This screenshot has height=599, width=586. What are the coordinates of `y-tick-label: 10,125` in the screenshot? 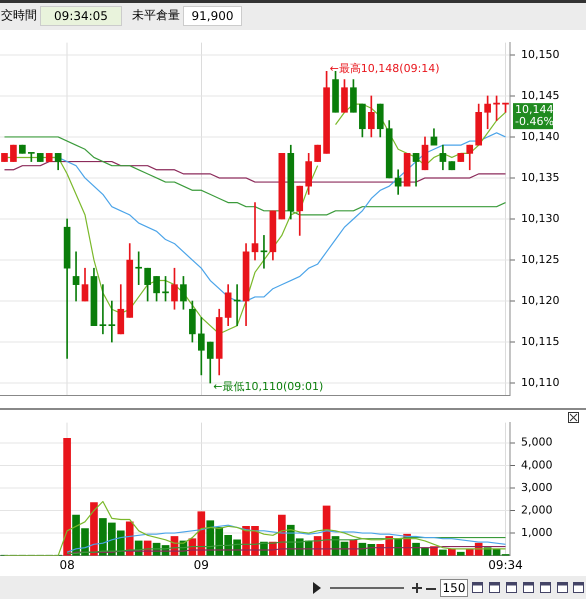 It's located at (540, 259).